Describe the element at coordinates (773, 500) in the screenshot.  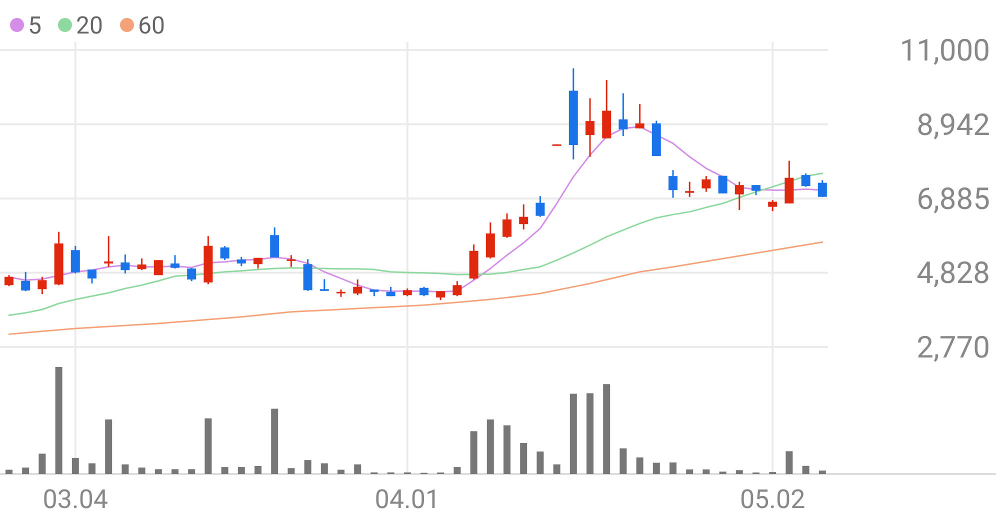
I see `x-tick-label: 05.02` at that location.